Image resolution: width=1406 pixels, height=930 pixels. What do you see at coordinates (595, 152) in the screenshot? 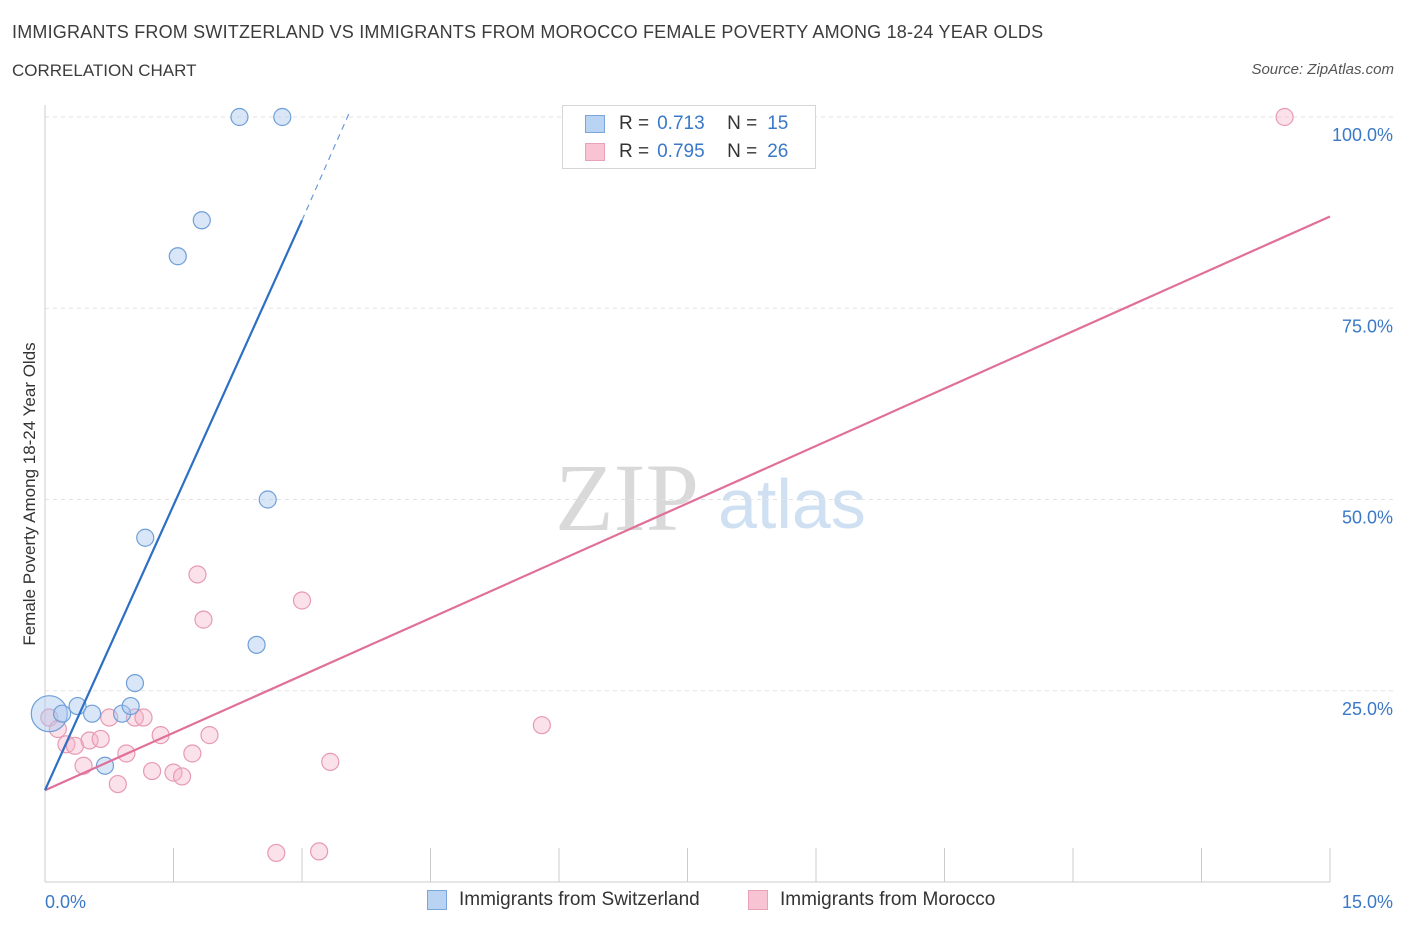
I see `legend-swatch-morocco` at bounding box center [595, 152].